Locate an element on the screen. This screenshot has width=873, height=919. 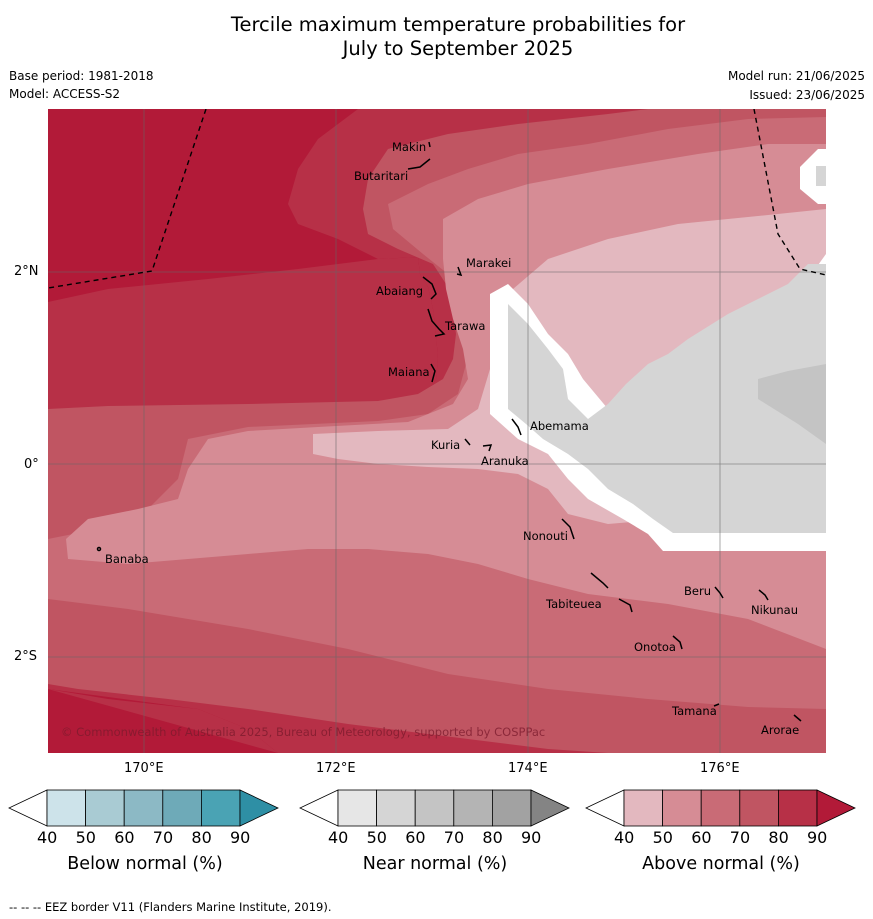
place-label-arorae: Arorae is located at coordinates (780, 730).